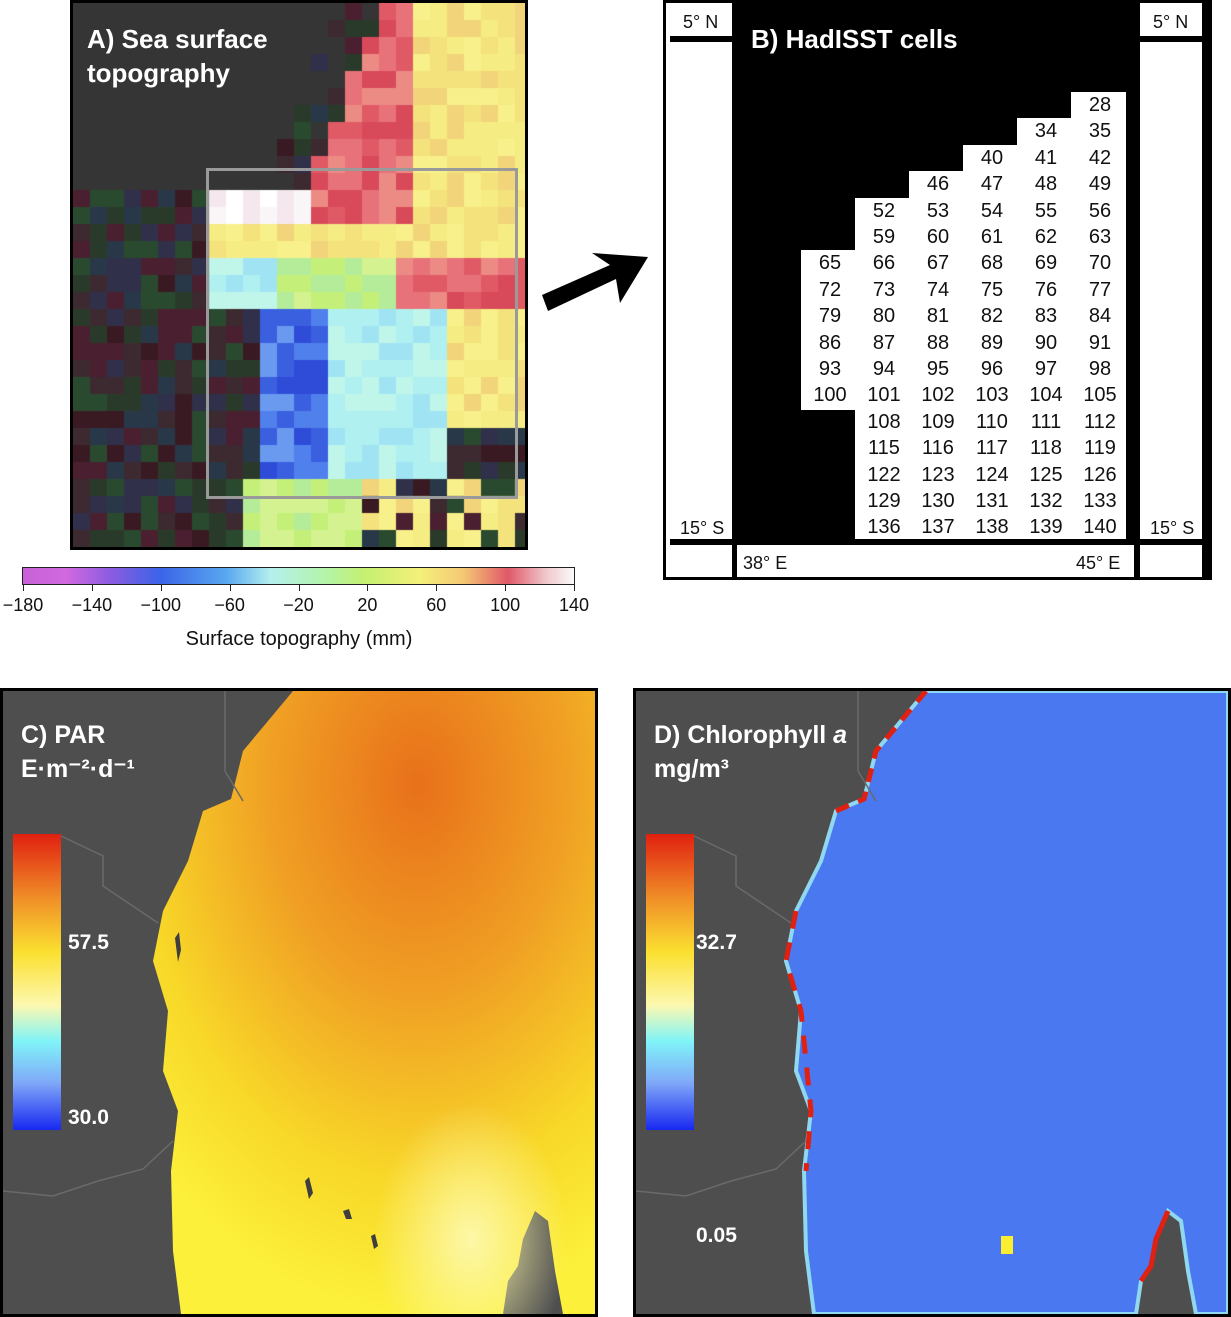 The width and height of the screenshot is (1231, 1317). I want to click on right-frame, so click(1205, 290).